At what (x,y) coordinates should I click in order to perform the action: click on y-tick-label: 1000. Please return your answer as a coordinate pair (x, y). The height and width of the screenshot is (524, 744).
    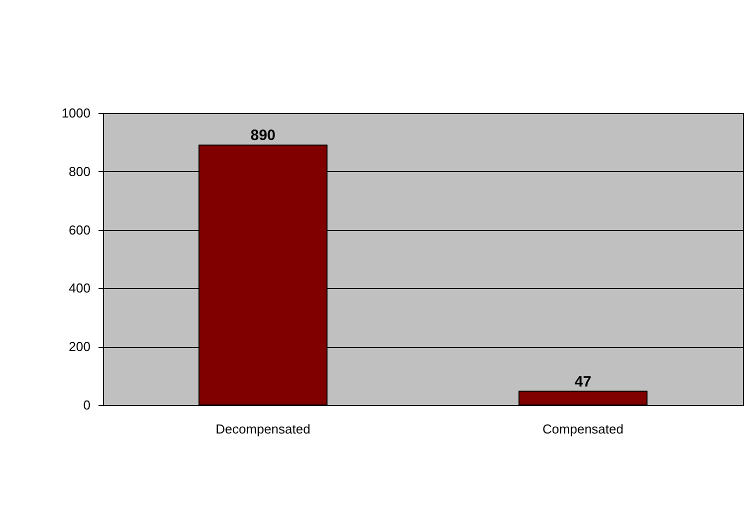
    Looking at the image, I should click on (76, 113).